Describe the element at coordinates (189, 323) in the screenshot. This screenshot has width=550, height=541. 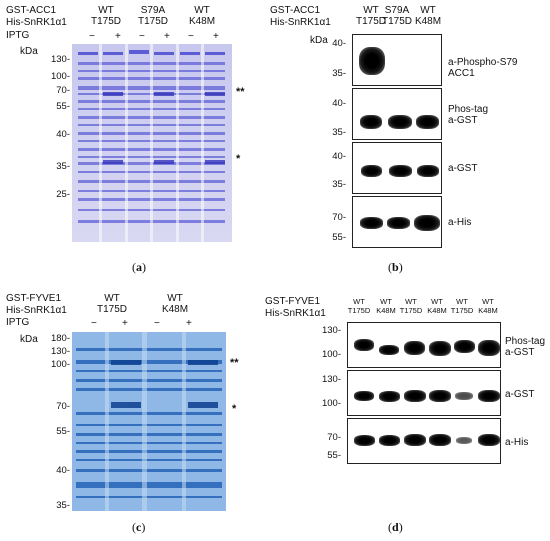
I see `iptg-c-4: +` at that location.